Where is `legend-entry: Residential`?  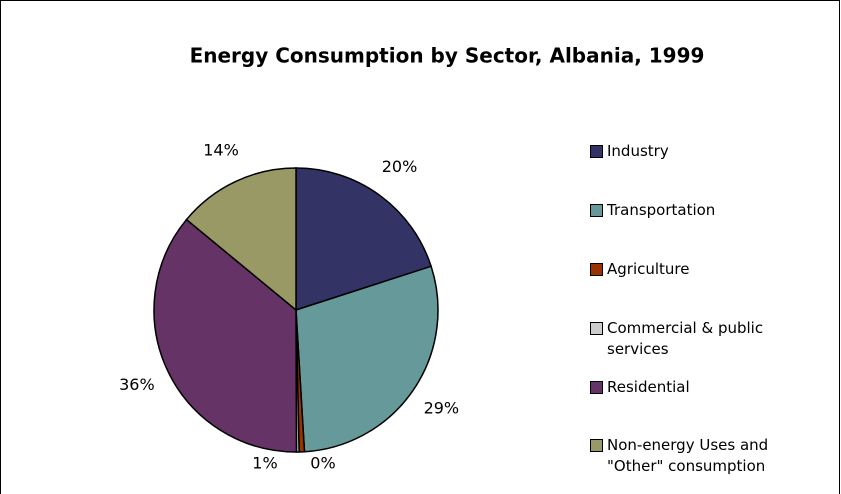
legend-entry: Residential is located at coordinates (687, 387).